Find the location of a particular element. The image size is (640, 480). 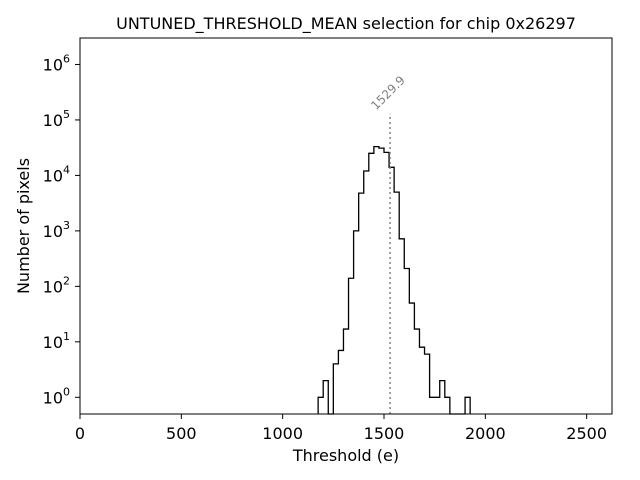

histogram-step-line is located at coordinates (394, 280).